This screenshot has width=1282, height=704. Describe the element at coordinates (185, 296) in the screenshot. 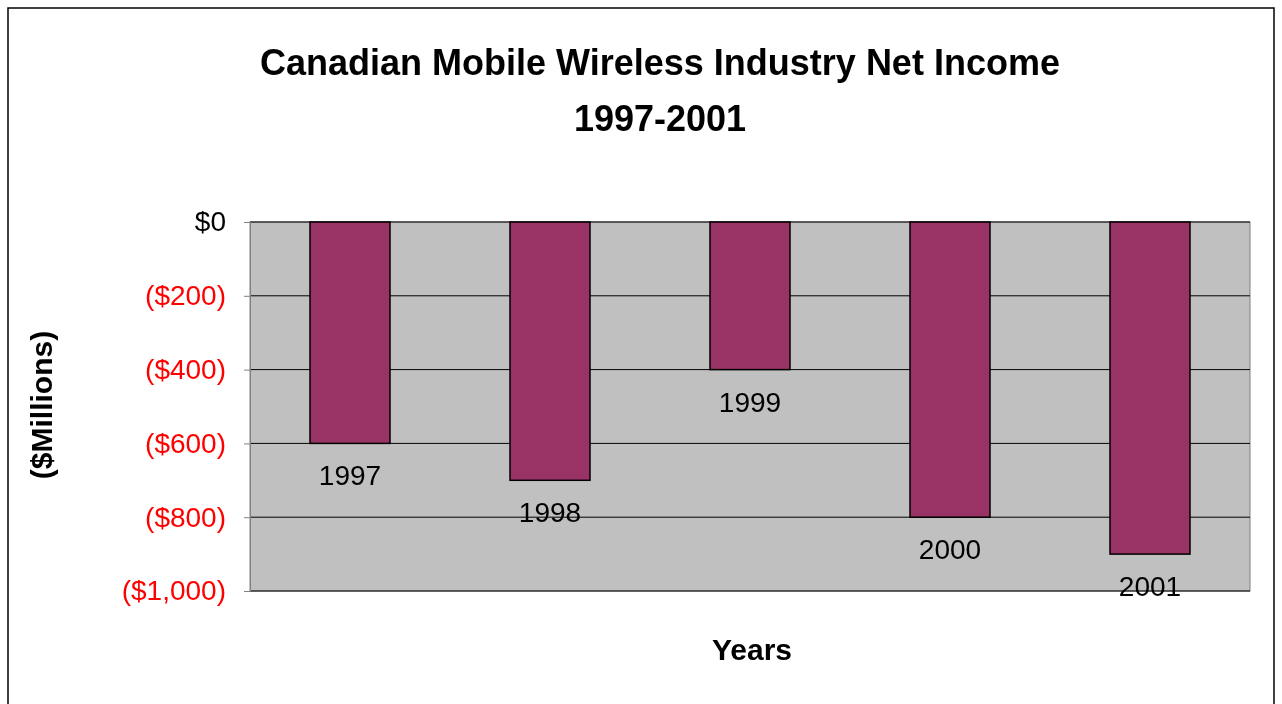

I see `y-tick-label: ($200)` at that location.